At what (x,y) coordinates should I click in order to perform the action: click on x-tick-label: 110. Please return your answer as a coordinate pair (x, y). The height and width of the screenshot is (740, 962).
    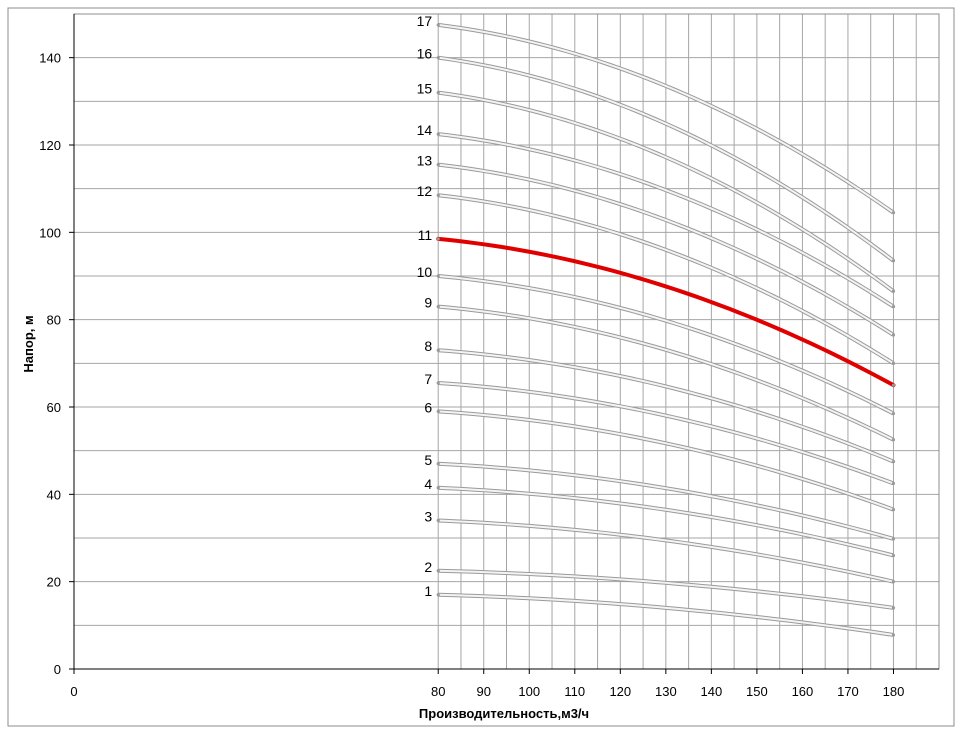
    Looking at the image, I should click on (574, 691).